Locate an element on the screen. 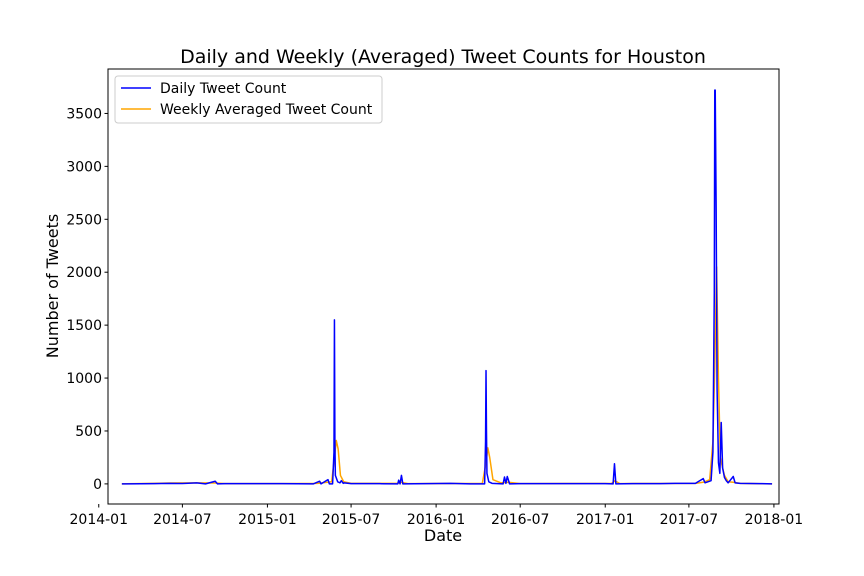  y-tick-label: 2500 is located at coordinates (84, 220).